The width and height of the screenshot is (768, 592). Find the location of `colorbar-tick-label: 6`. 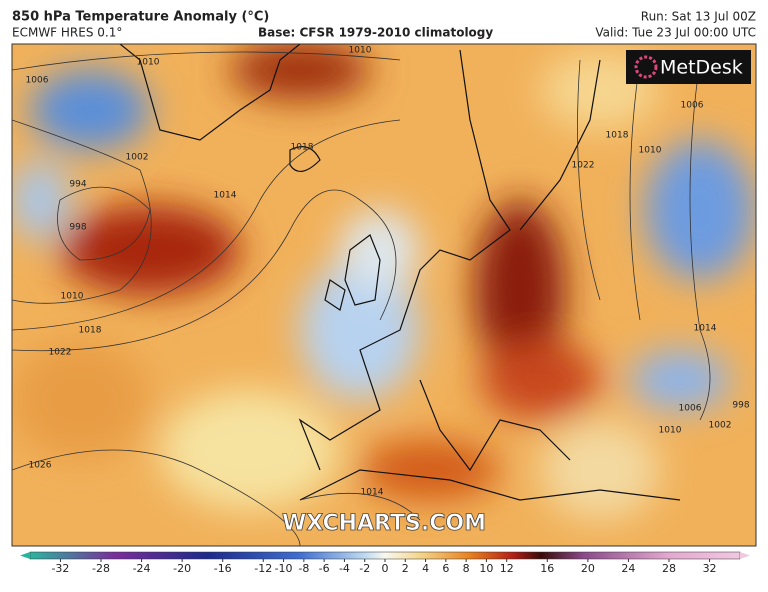

colorbar-tick-label: 6 is located at coordinates (445, 568).